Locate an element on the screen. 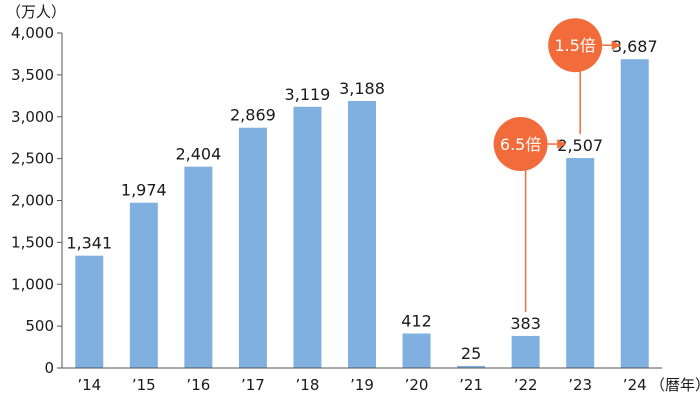 The height and width of the screenshot is (400, 700). x-tick-label: ’18 is located at coordinates (308, 385).